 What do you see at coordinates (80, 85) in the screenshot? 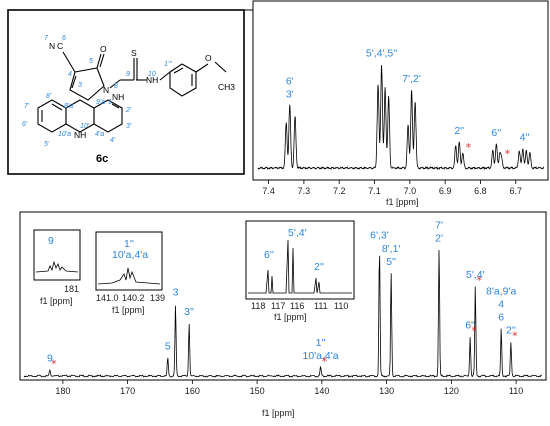
I see `locant-3: 3` at bounding box center [80, 85].